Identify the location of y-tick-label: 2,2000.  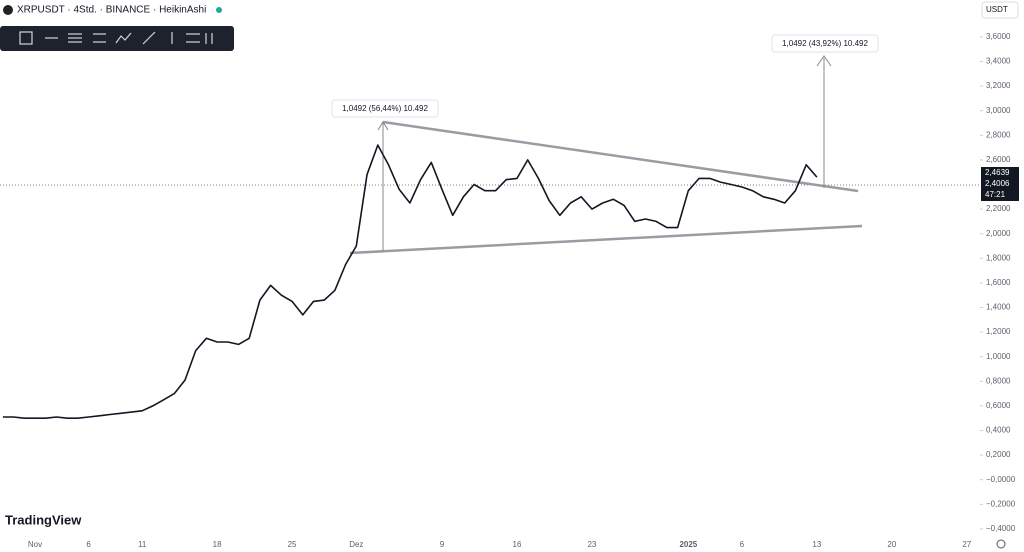
(998, 208).